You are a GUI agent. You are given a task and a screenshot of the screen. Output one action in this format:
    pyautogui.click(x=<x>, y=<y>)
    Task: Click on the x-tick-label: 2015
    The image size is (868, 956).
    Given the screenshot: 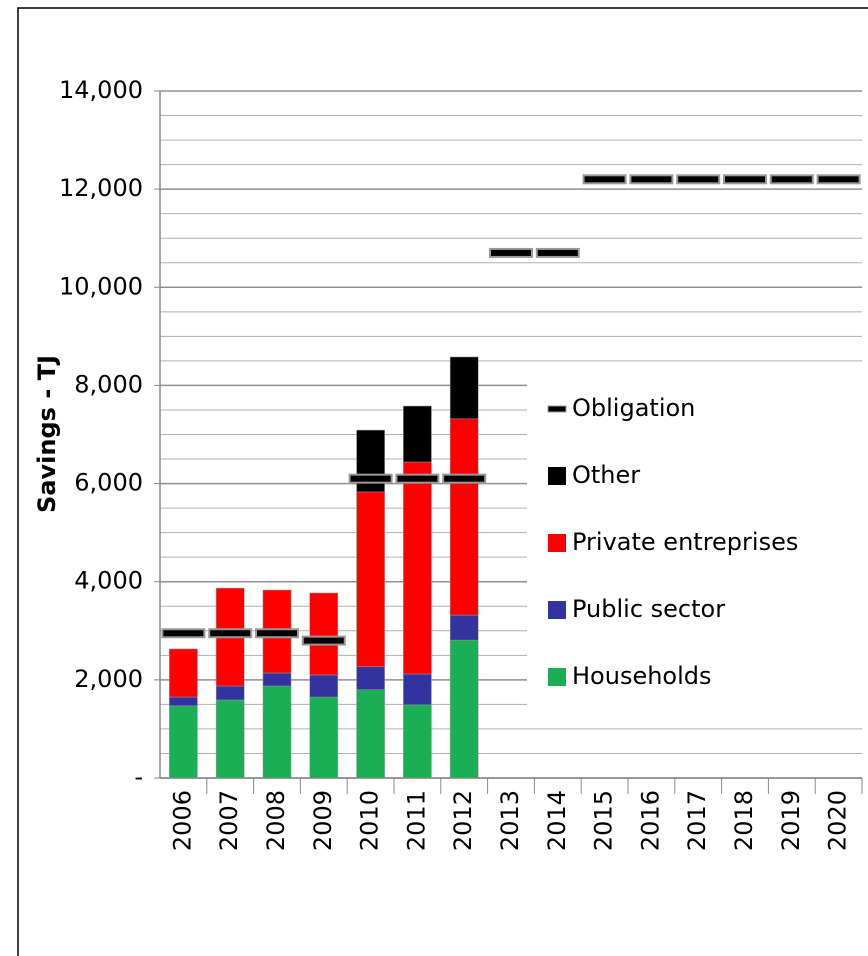 What is the action you would take?
    pyautogui.click(x=604, y=820)
    